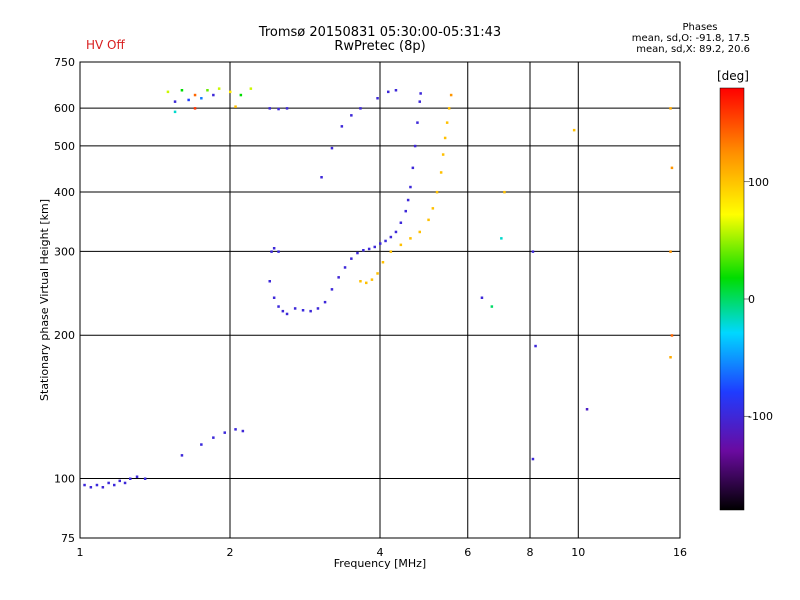 This screenshot has height=600, width=800. I want to click on phase-stats-o-mode: mean, sd,O: -91.8, 17.5, so click(690, 38).